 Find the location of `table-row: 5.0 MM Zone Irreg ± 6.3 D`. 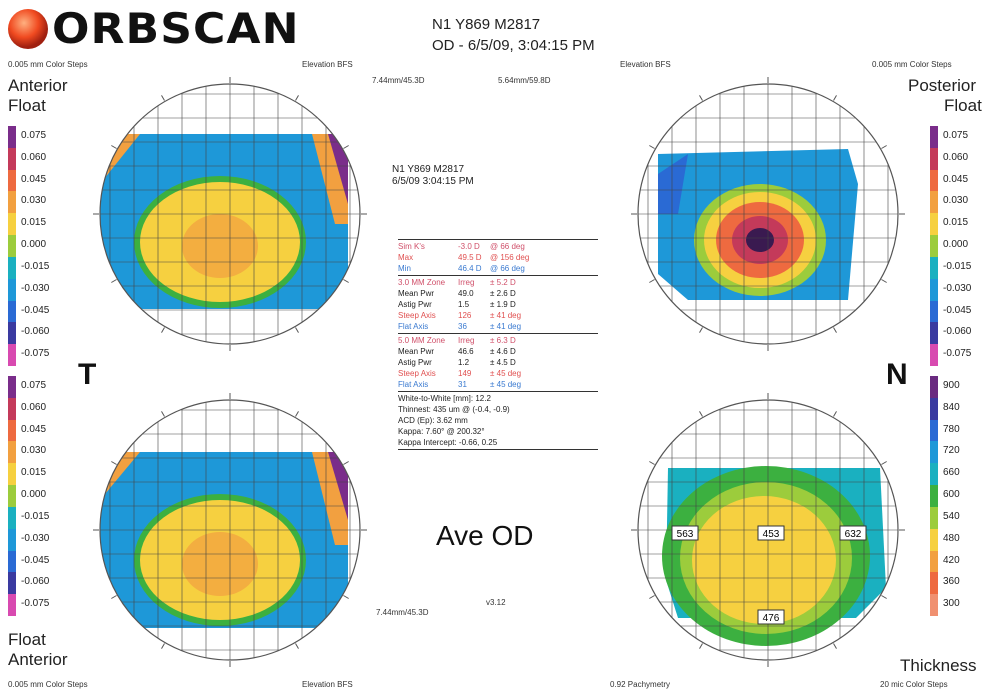

table-row: 5.0 MM Zone Irreg ± 6.3 D is located at coordinates (457, 340).